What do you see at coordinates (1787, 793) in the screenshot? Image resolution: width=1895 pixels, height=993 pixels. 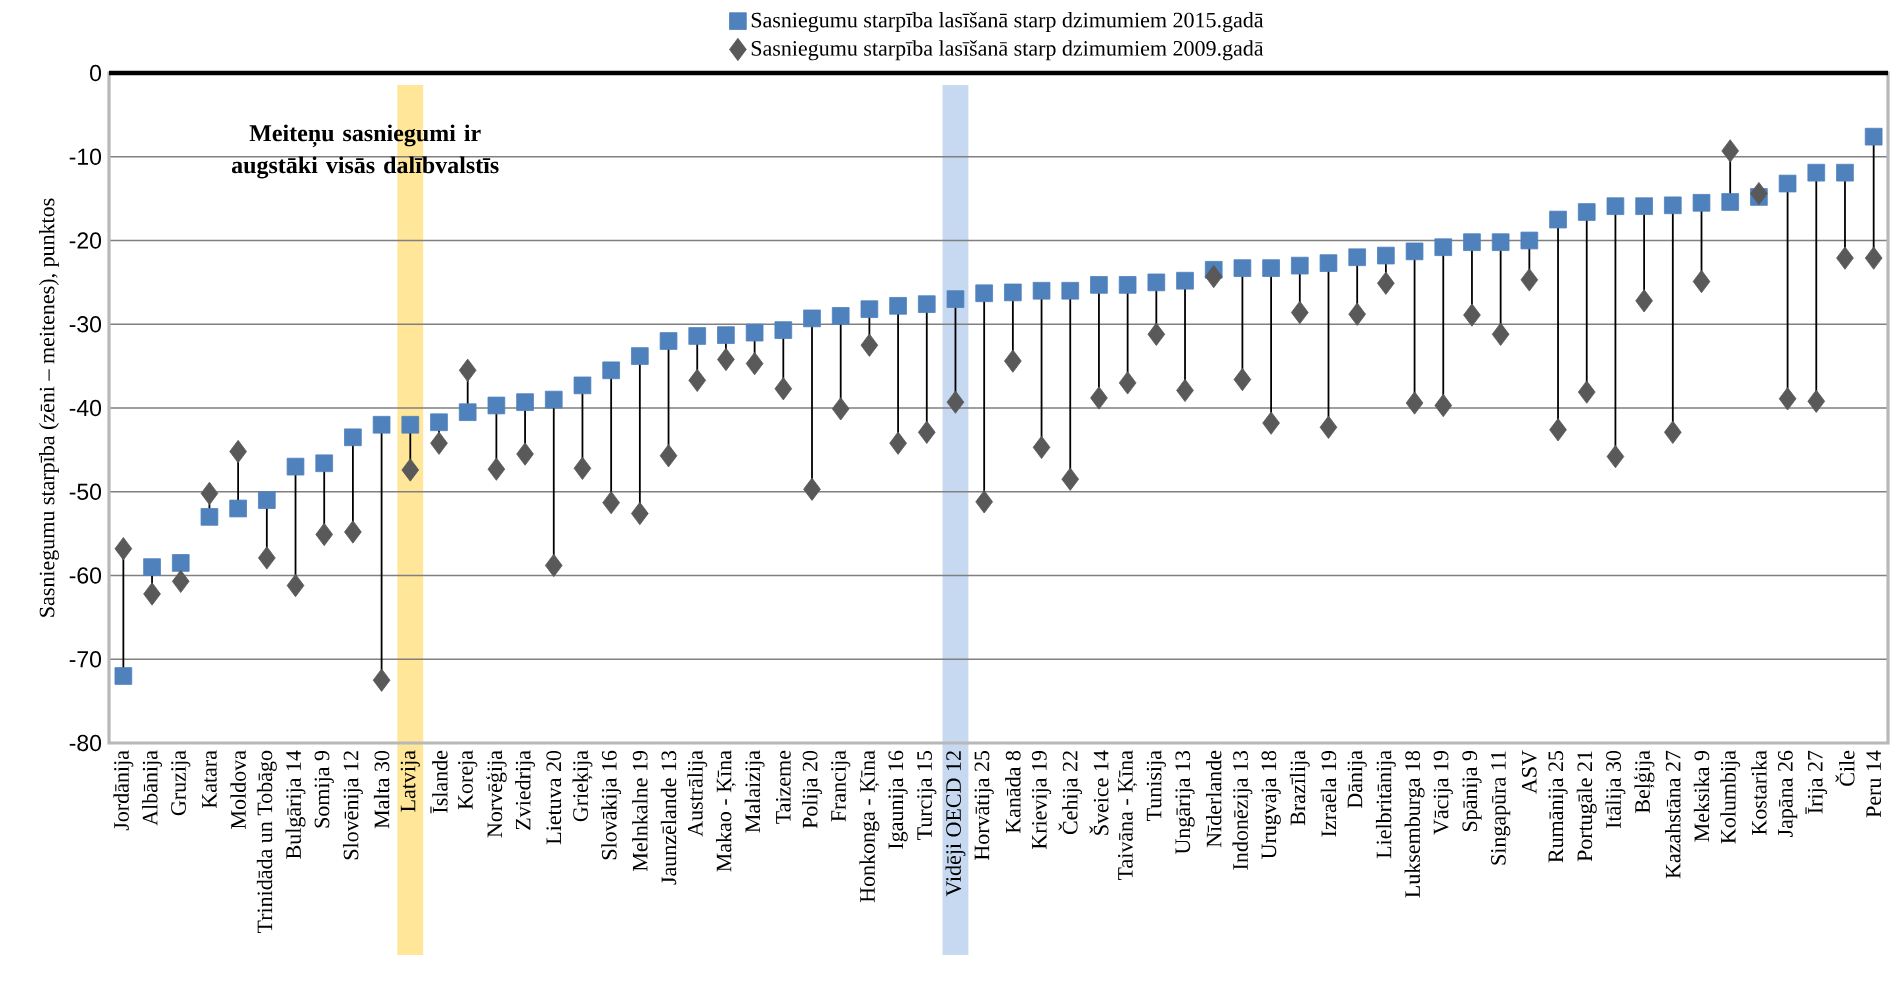 I see `x-tick-label: Japāna 26` at bounding box center [1787, 793].